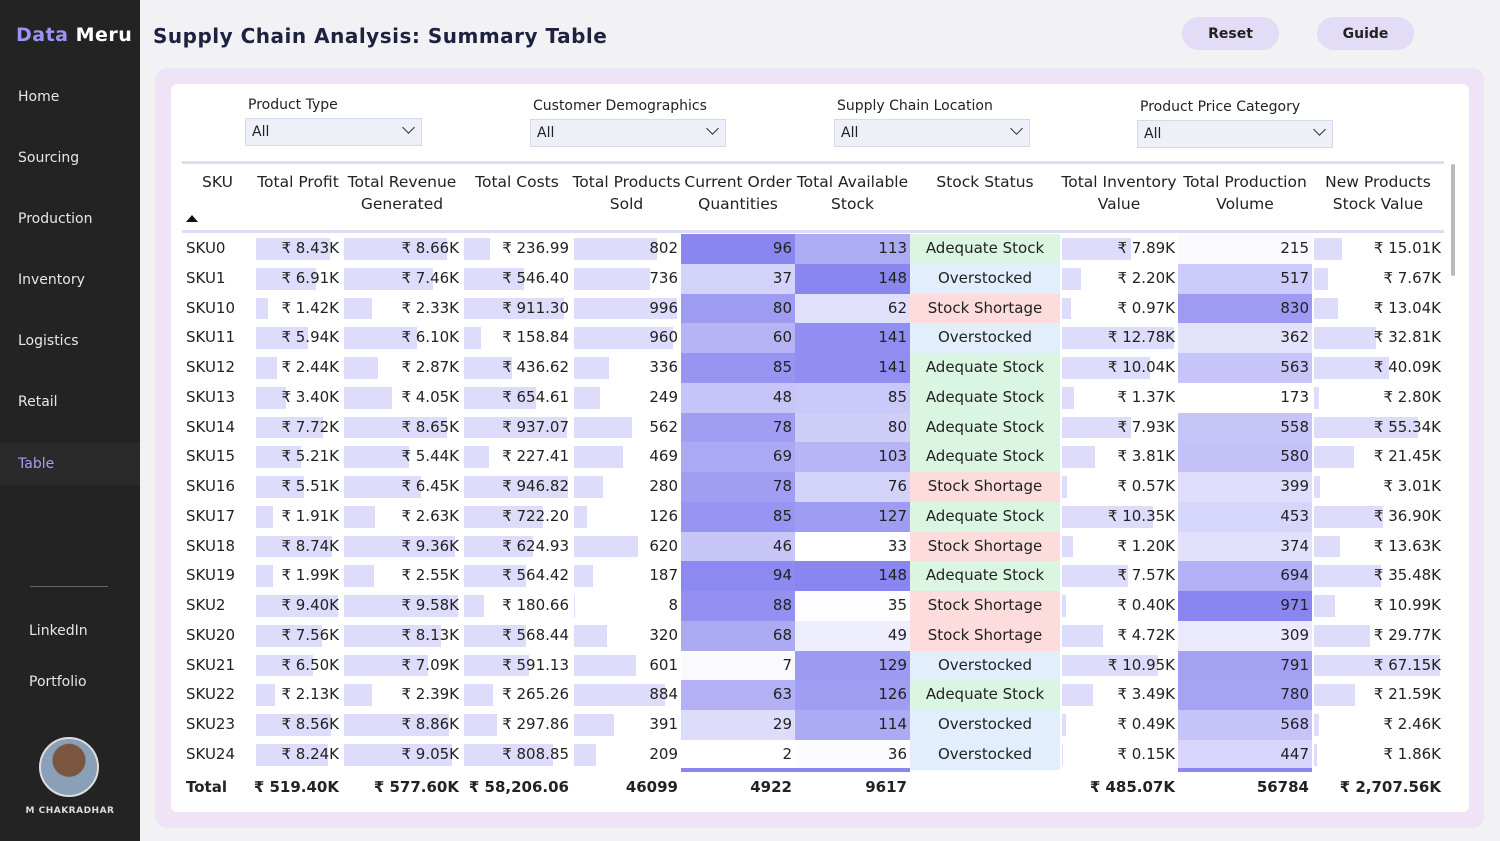 This screenshot has height=841, width=1500. What do you see at coordinates (535, 277) in the screenshot?
I see `table-cell: ₹ 546.40` at bounding box center [535, 277].